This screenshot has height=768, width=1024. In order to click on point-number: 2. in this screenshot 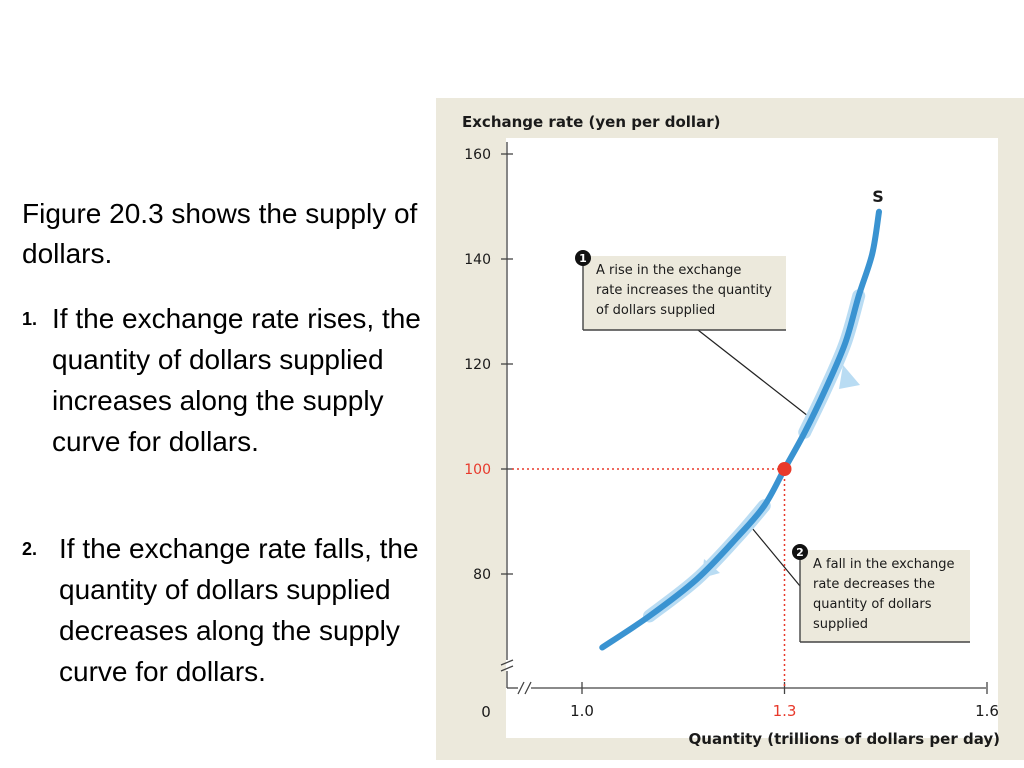, I will do `click(30, 549)`.